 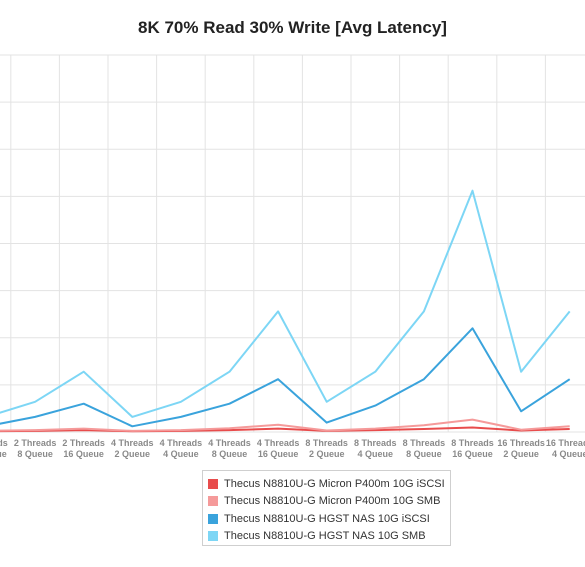 I want to click on legend-item: Thecus N8810U-G HGST NAS 10G SMB, so click(x=329, y=537).